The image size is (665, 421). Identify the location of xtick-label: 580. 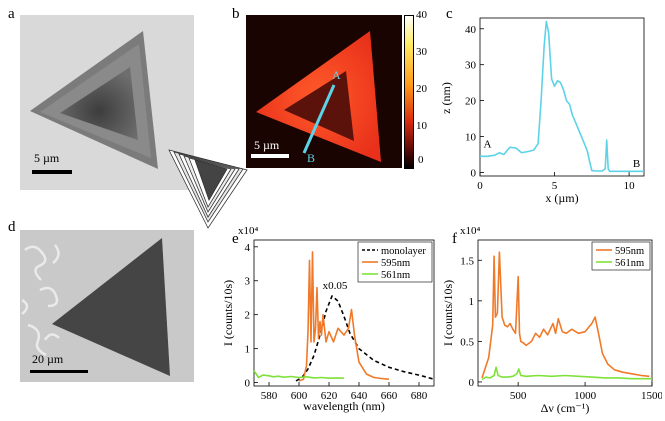
(269, 396).